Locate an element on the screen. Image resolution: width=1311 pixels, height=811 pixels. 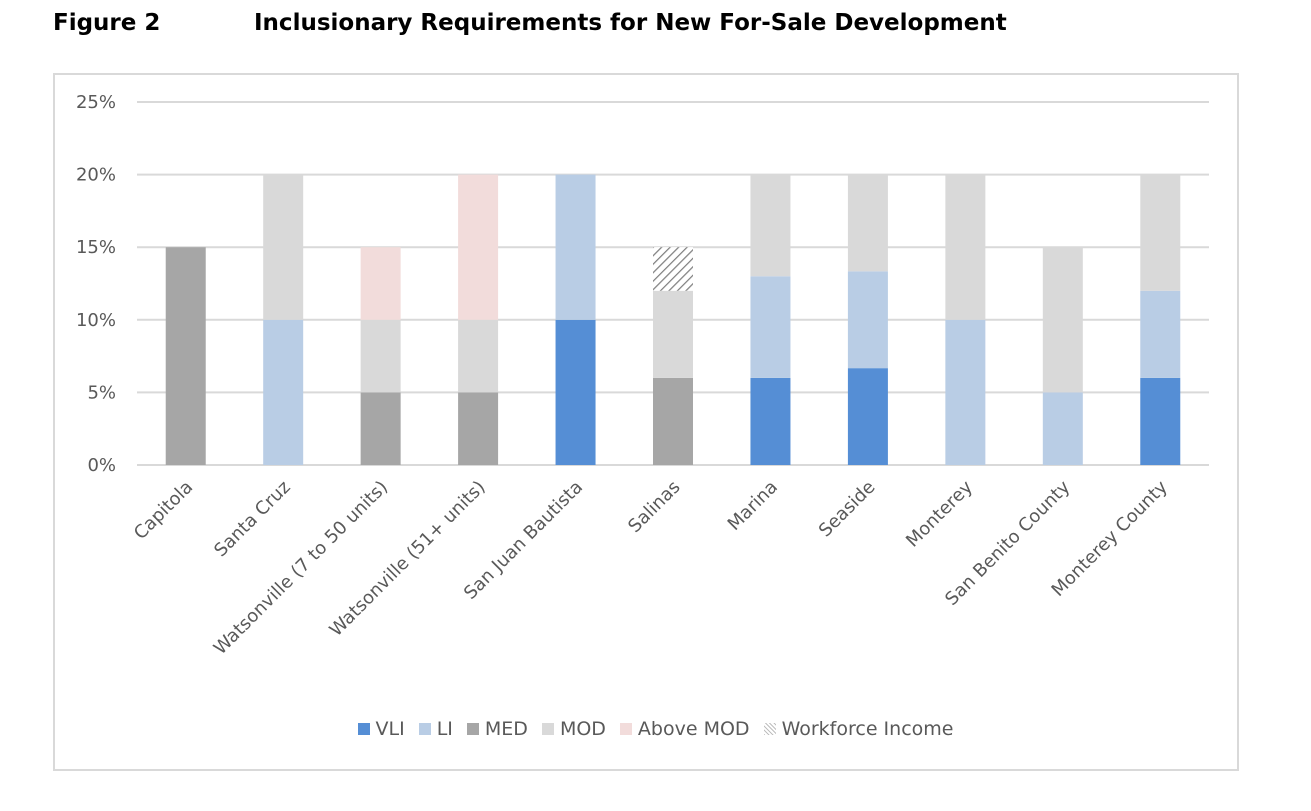
x-category-label: Seaside is located at coordinates (847, 509).